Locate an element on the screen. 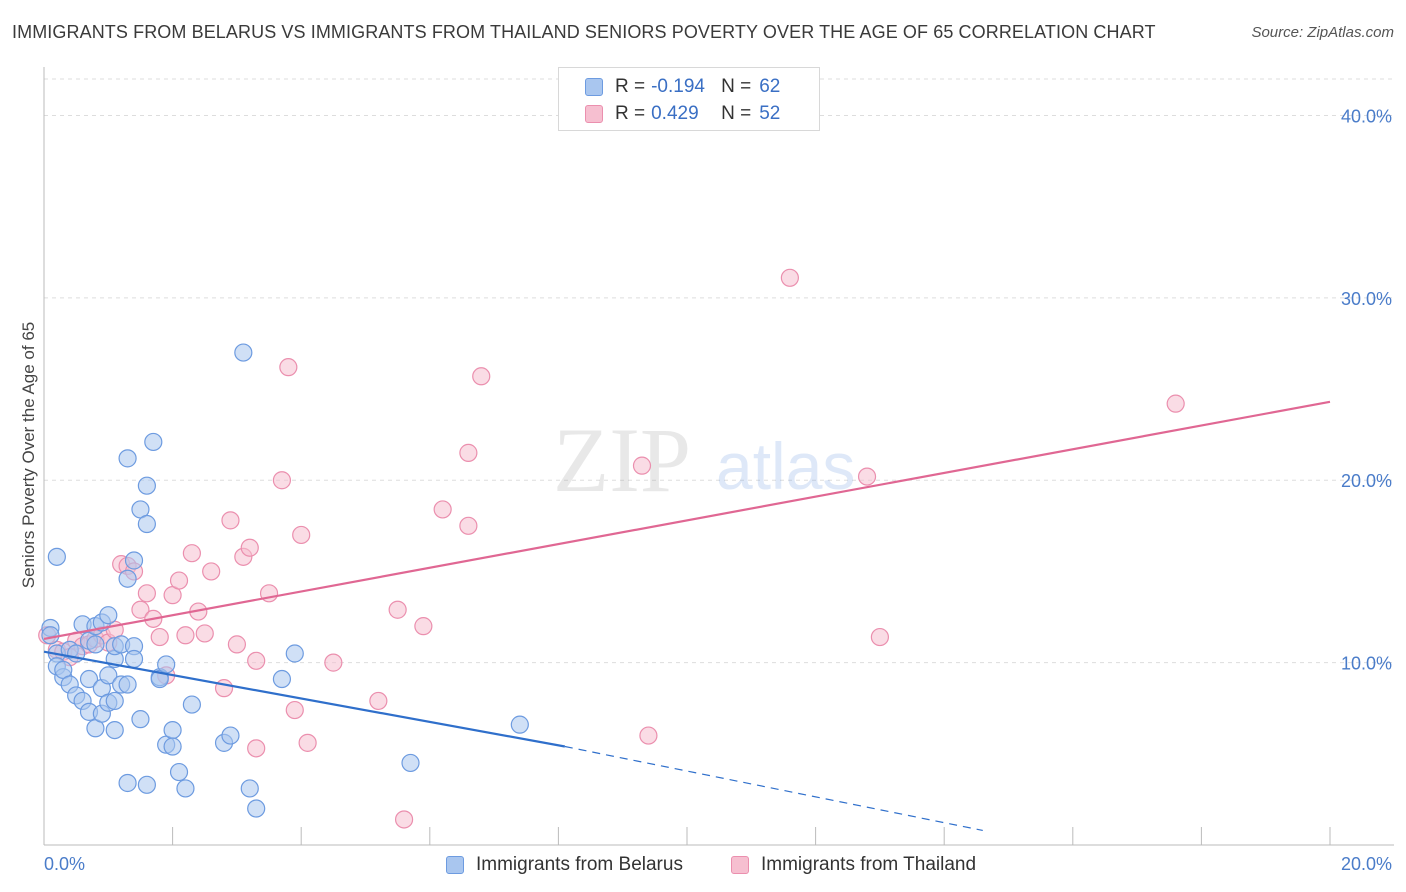 The height and width of the screenshot is (892, 1406). thailand-n-label: N = is located at coordinates (736, 113).